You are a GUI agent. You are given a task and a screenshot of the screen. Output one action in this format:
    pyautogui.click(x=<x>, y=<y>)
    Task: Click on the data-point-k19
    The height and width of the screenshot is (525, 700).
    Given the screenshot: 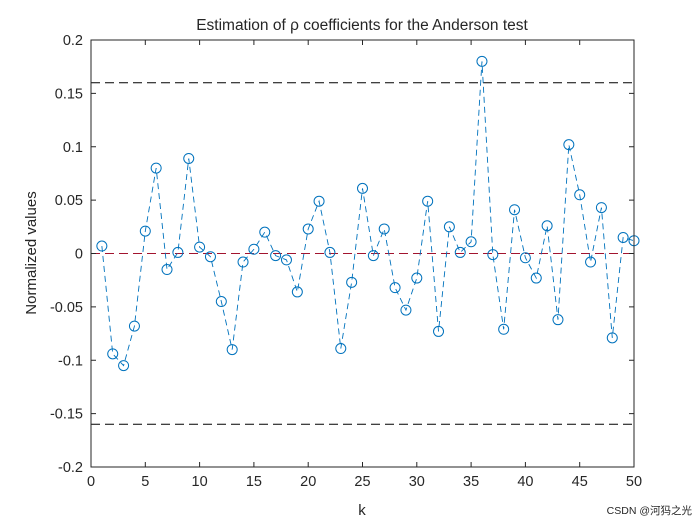 What is the action you would take?
    pyautogui.click(x=297, y=292)
    